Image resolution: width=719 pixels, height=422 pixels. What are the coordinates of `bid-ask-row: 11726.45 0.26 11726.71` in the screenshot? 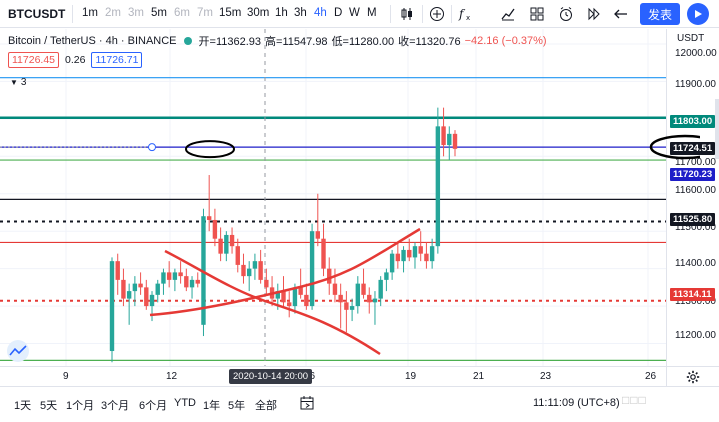 It's located at (75, 60).